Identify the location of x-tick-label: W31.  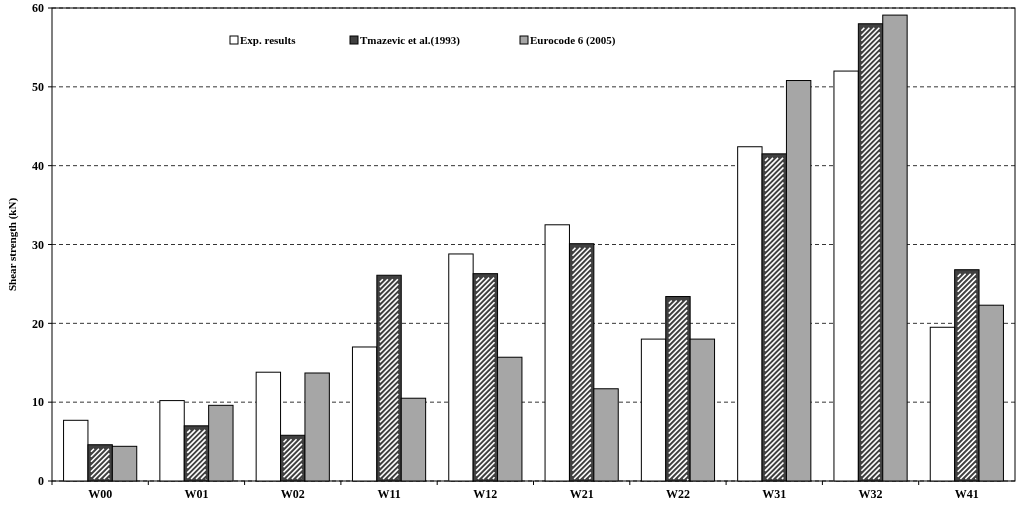
(774, 494).